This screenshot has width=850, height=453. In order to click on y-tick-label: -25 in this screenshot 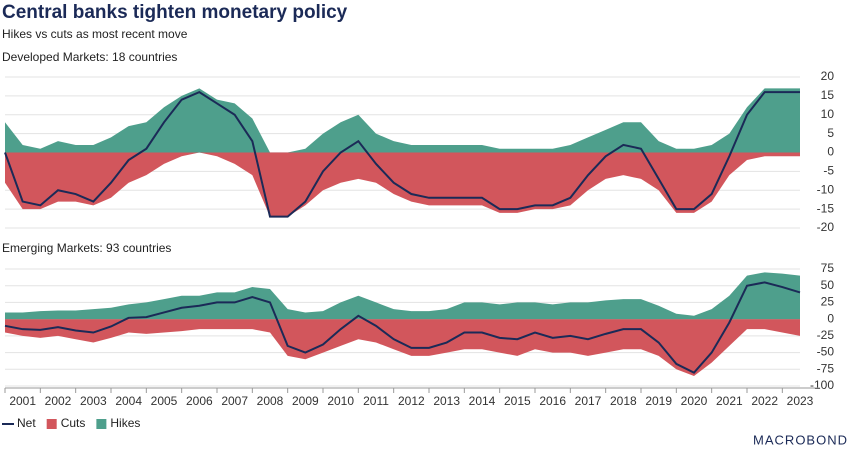, I will do `click(826, 335)`.